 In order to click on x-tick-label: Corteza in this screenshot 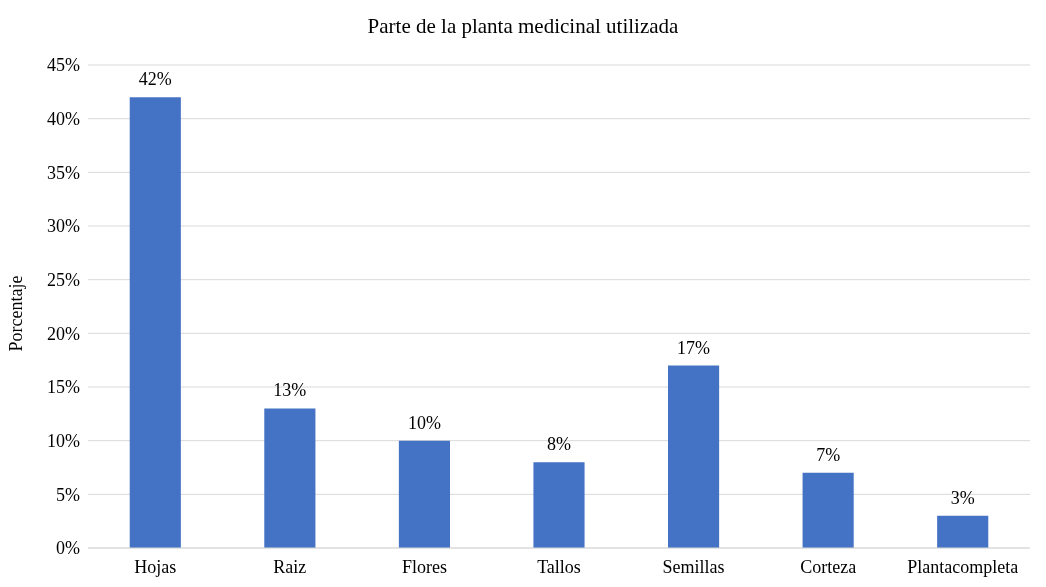, I will do `click(828, 566)`.